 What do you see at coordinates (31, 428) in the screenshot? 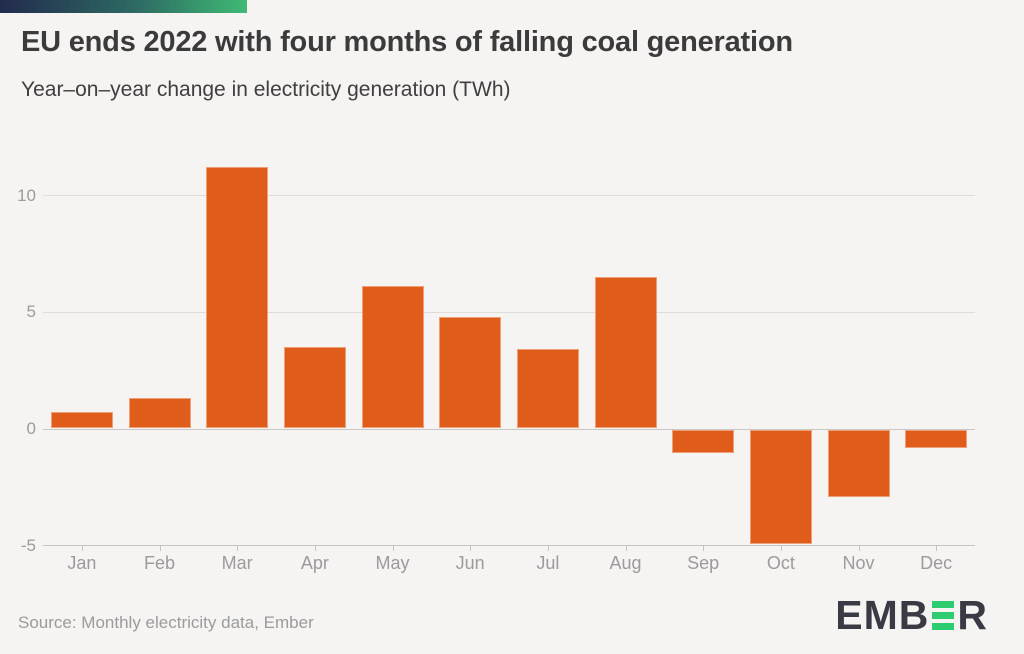
I see `y-axis-tick-label: 0` at bounding box center [31, 428].